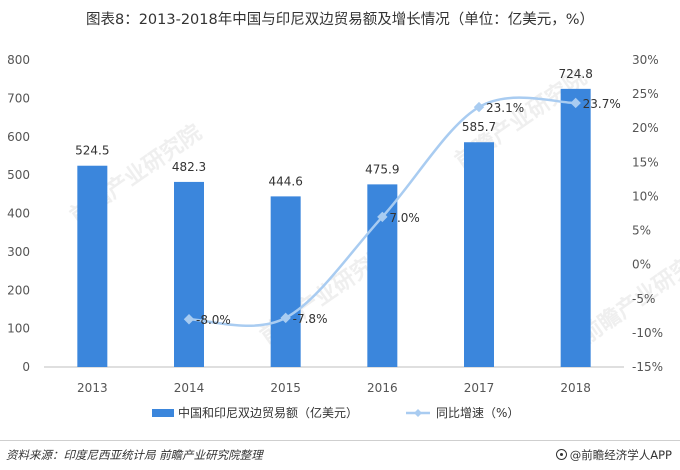  I want to click on growth-label-2014: -8.0%, so click(213, 320).